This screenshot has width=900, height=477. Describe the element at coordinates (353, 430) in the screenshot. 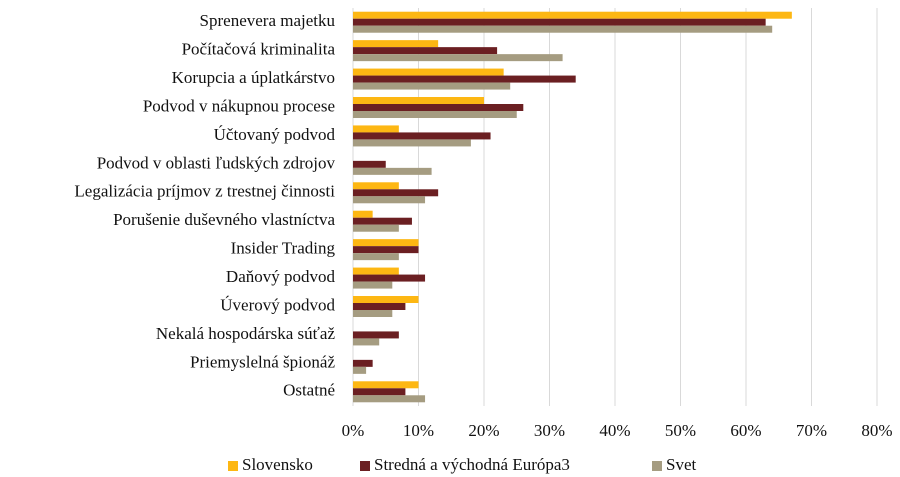

I see `x-tick-label: 0%` at that location.